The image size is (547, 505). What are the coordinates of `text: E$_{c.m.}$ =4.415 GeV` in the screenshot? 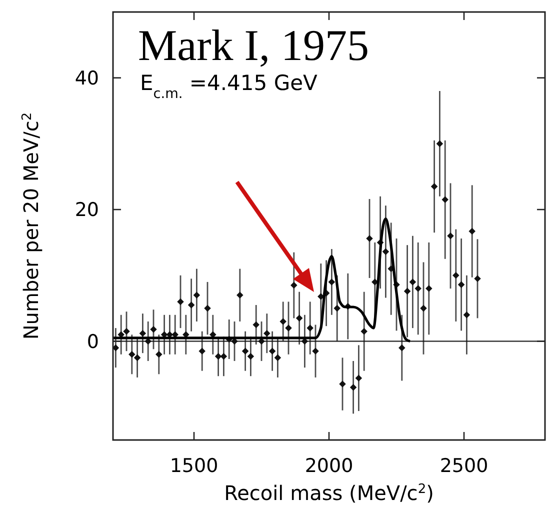 It's located at (229, 86).